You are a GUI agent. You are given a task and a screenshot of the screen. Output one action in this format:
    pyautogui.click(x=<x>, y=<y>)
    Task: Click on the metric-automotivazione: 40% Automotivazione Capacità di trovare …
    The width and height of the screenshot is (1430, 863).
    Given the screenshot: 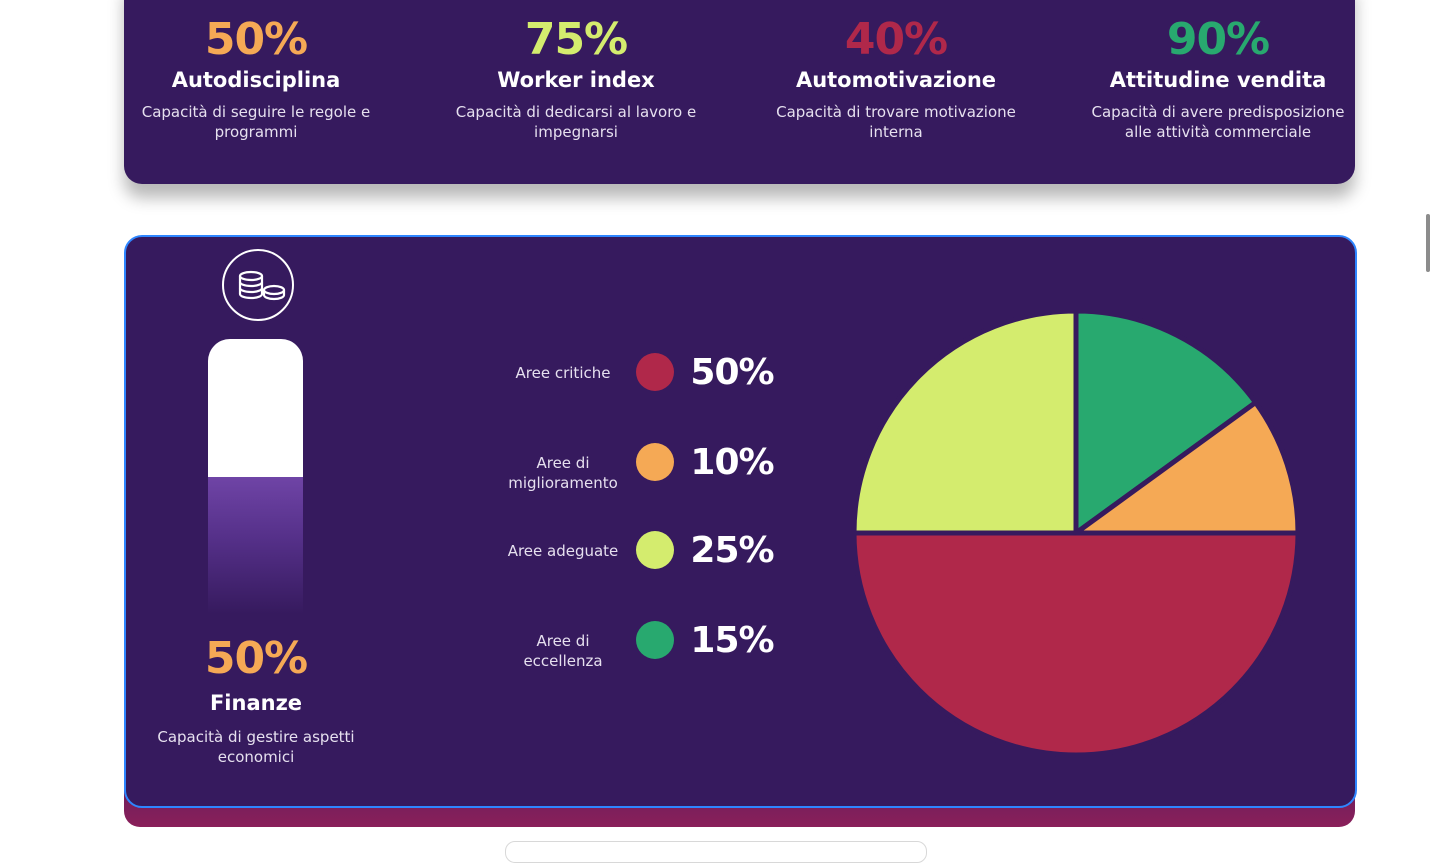 What is the action you would take?
    pyautogui.click(x=896, y=78)
    